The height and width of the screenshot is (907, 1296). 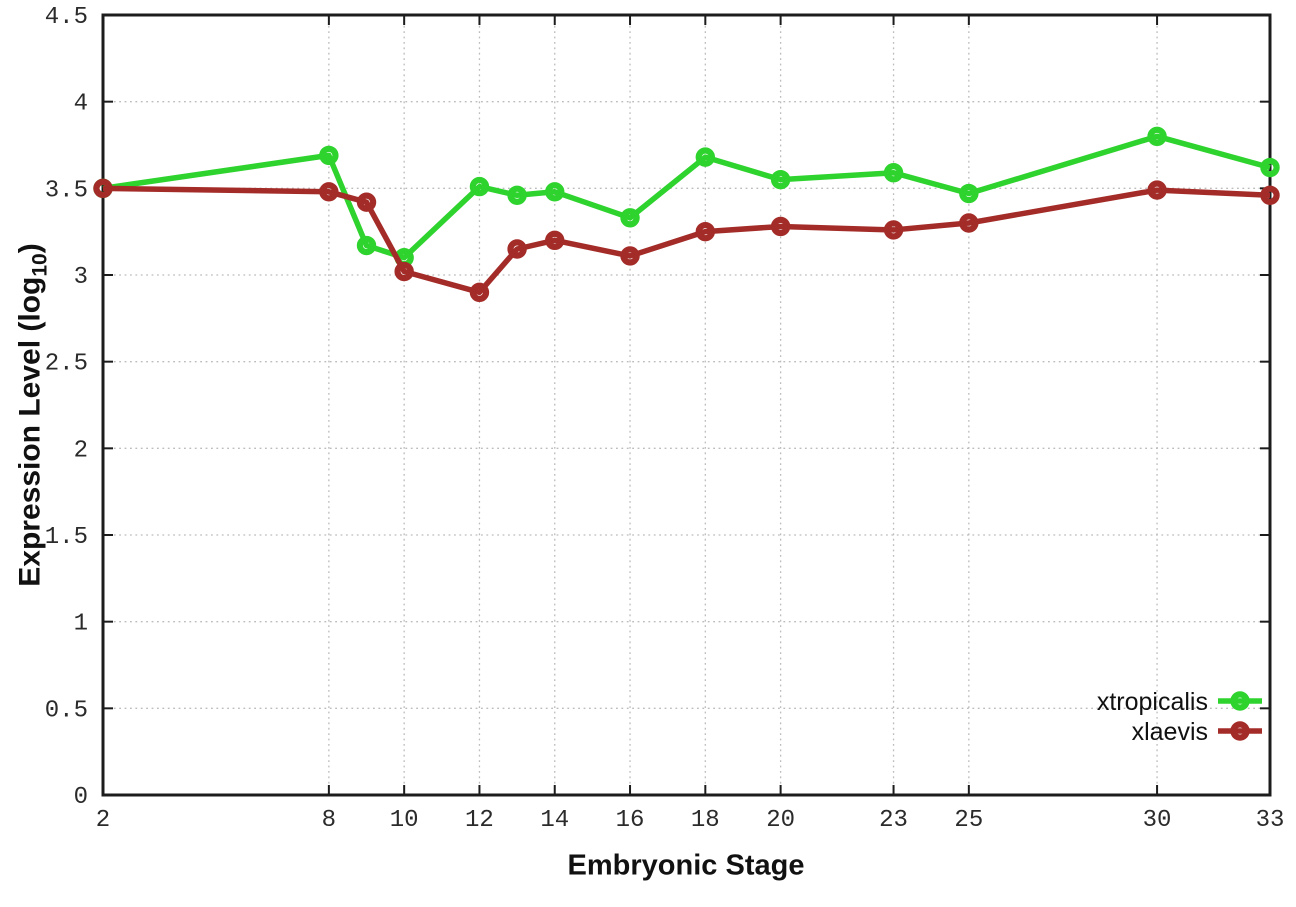 What do you see at coordinates (66, 364) in the screenshot?
I see `y-tick-label: 2.5` at bounding box center [66, 364].